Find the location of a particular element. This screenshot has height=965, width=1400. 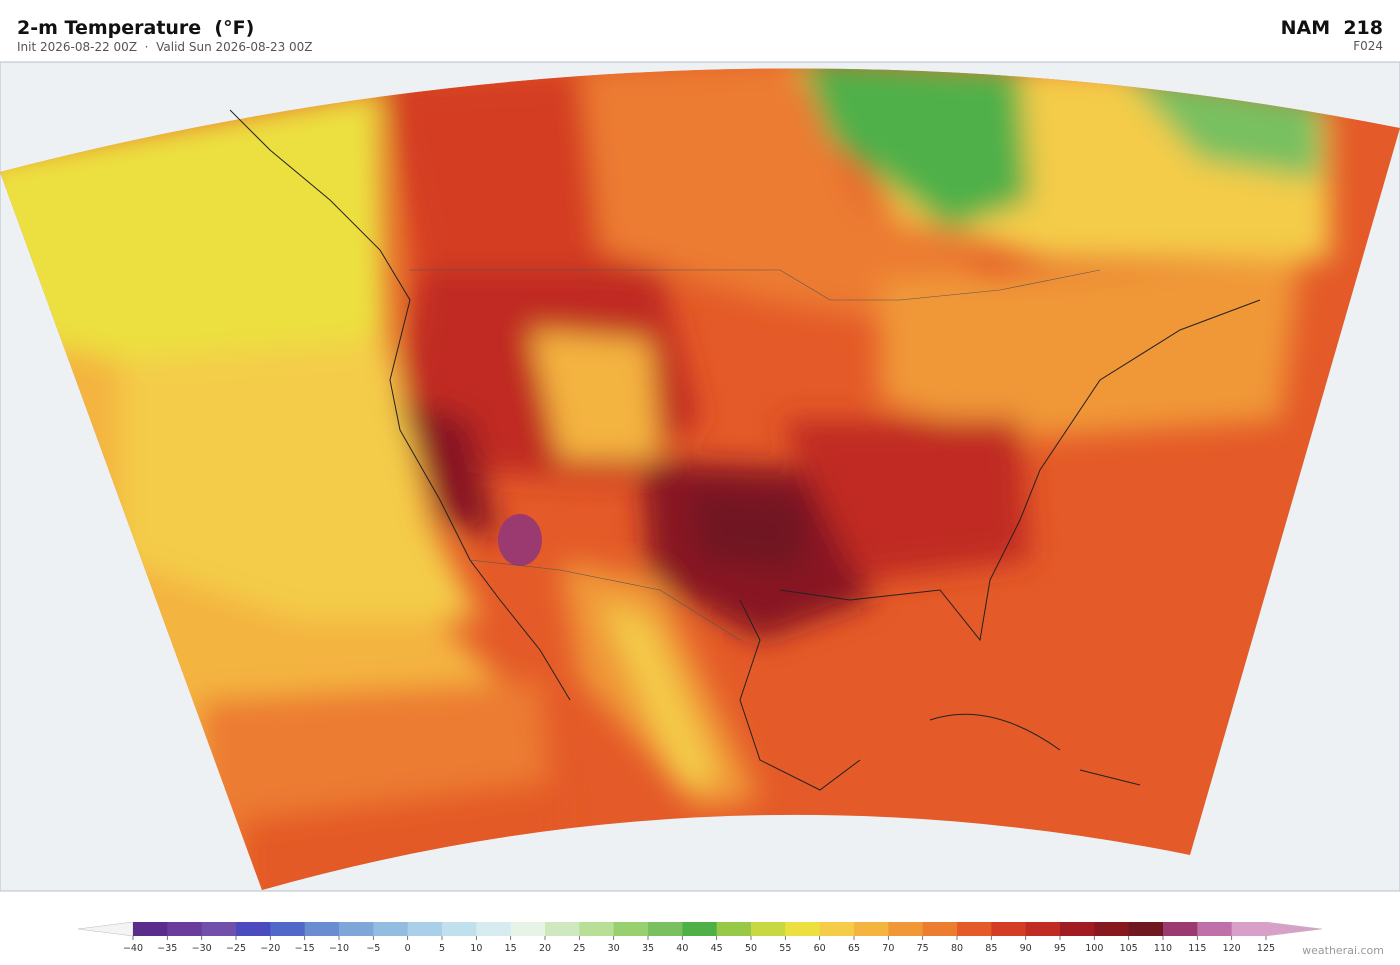

colorbar-tick-label: 80 is located at coordinates (957, 948).